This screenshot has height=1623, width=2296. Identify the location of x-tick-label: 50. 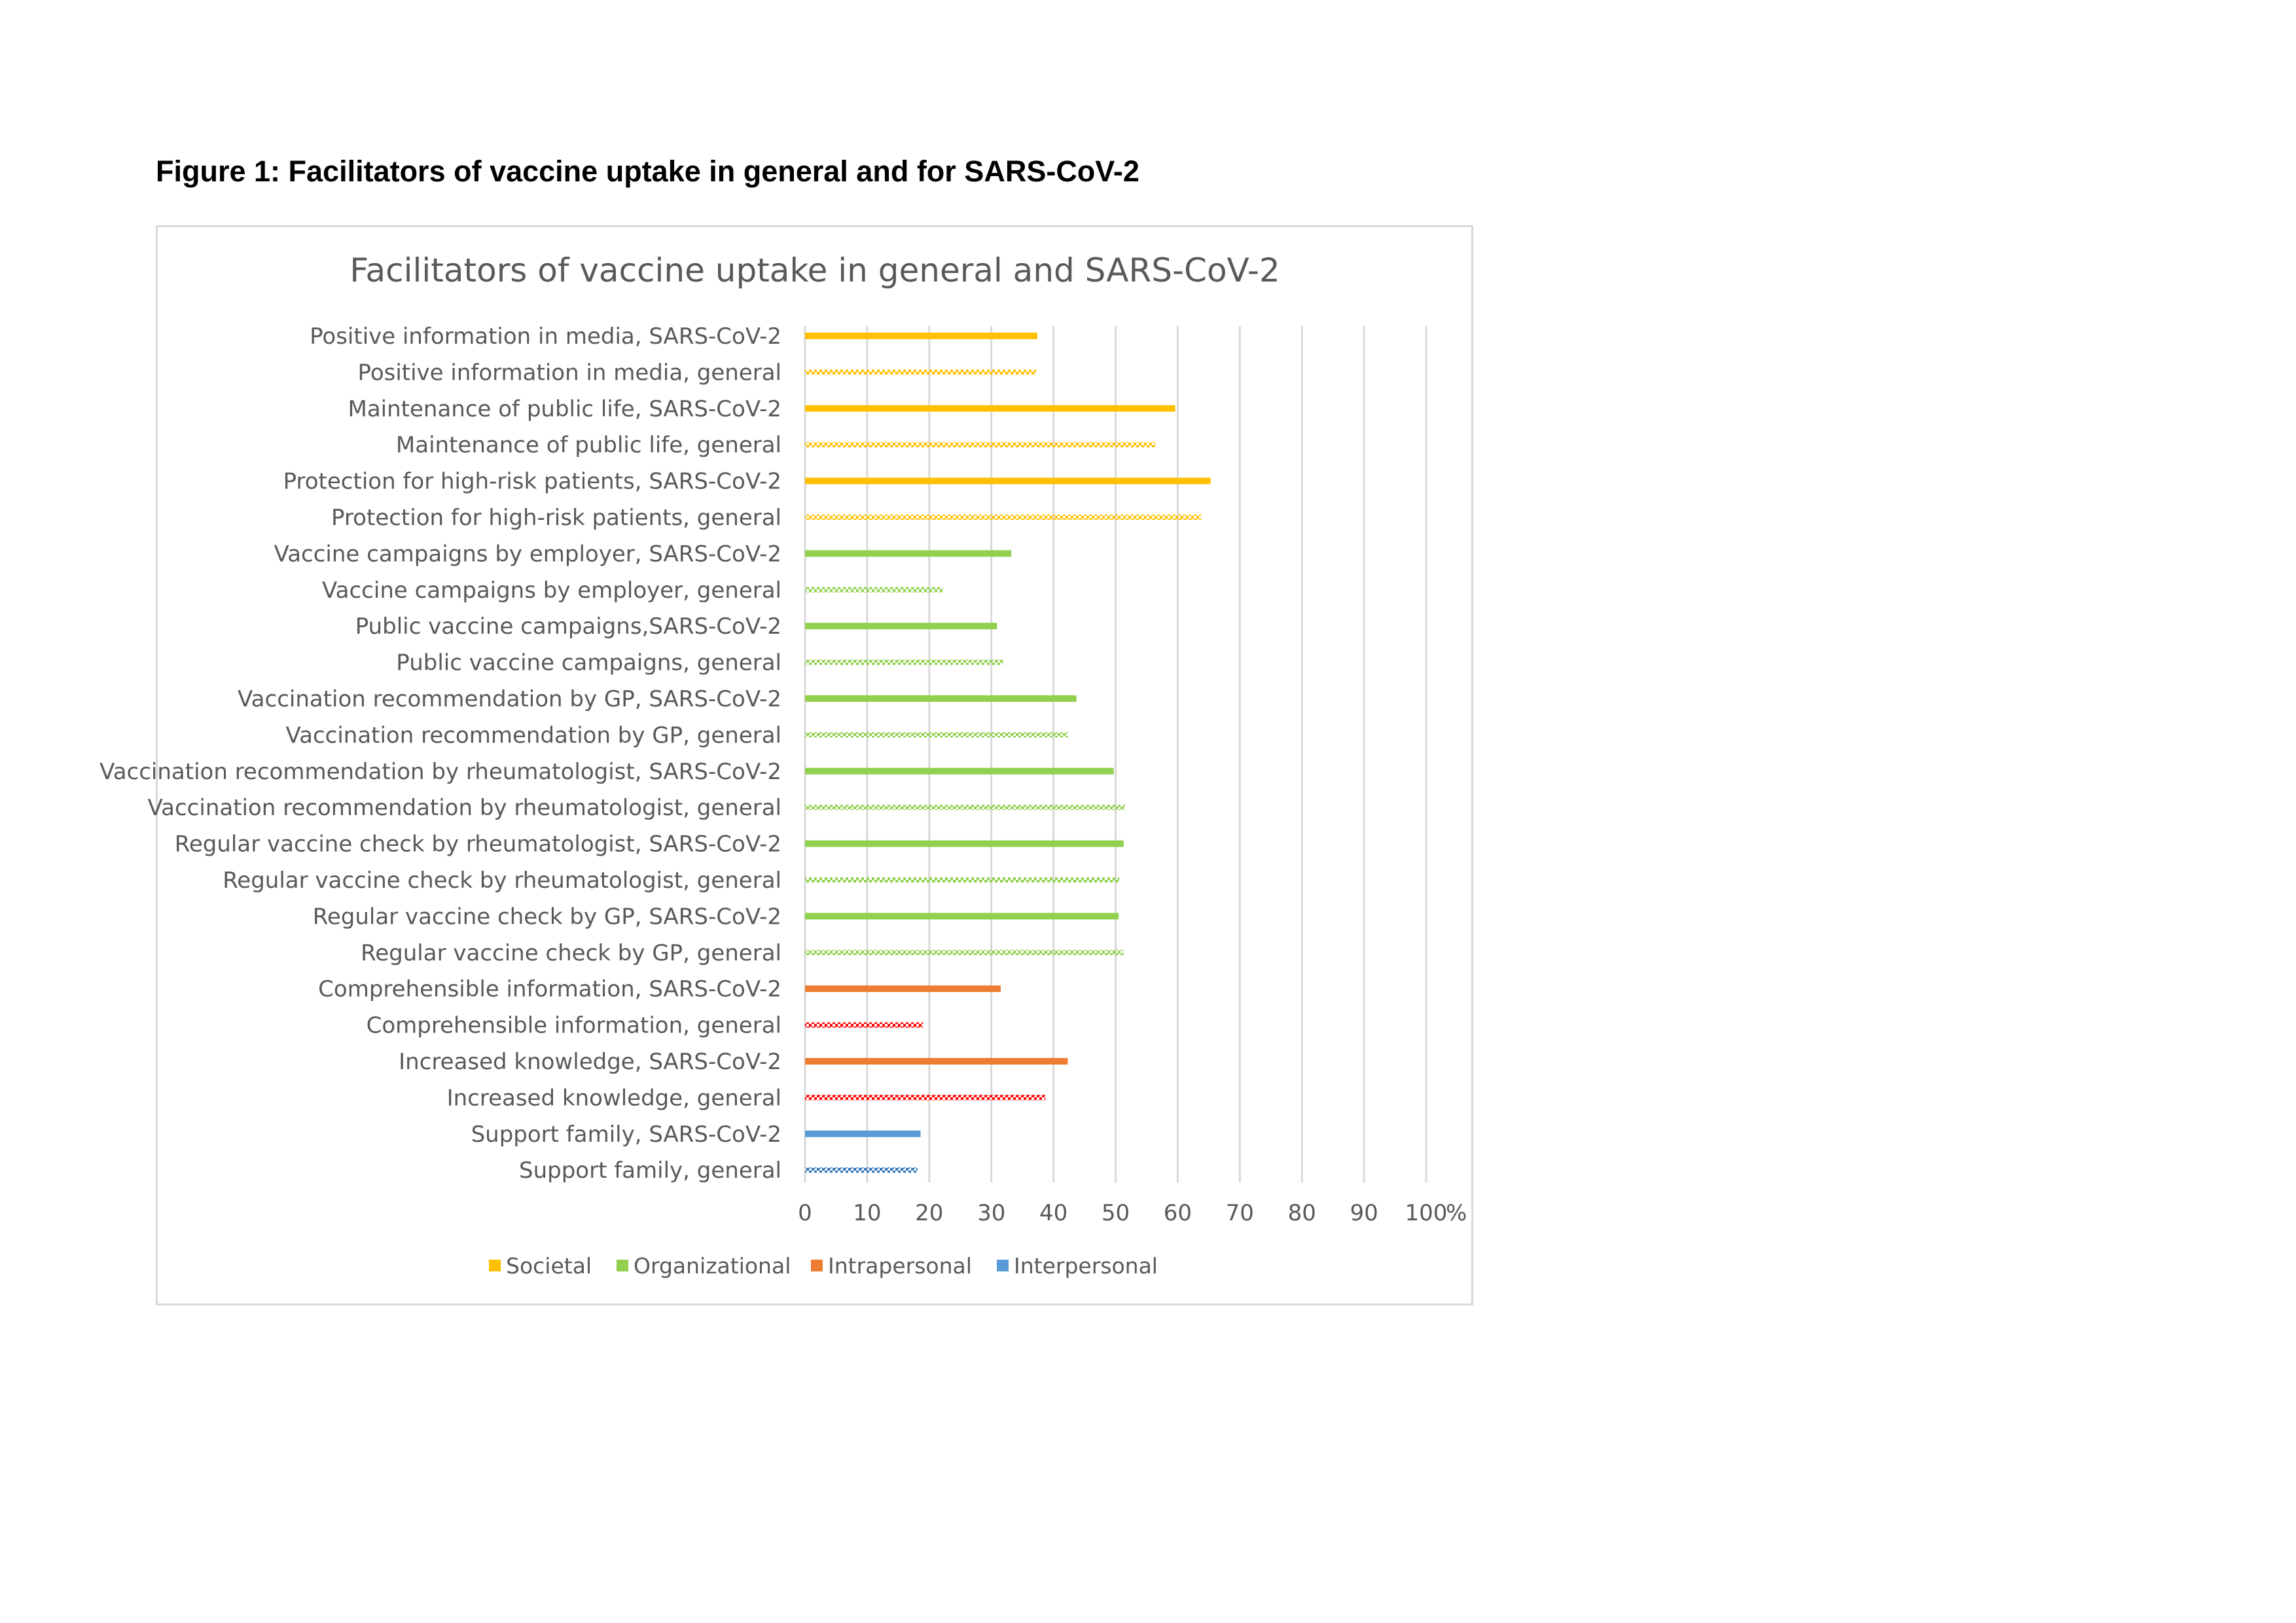
(1116, 1213).